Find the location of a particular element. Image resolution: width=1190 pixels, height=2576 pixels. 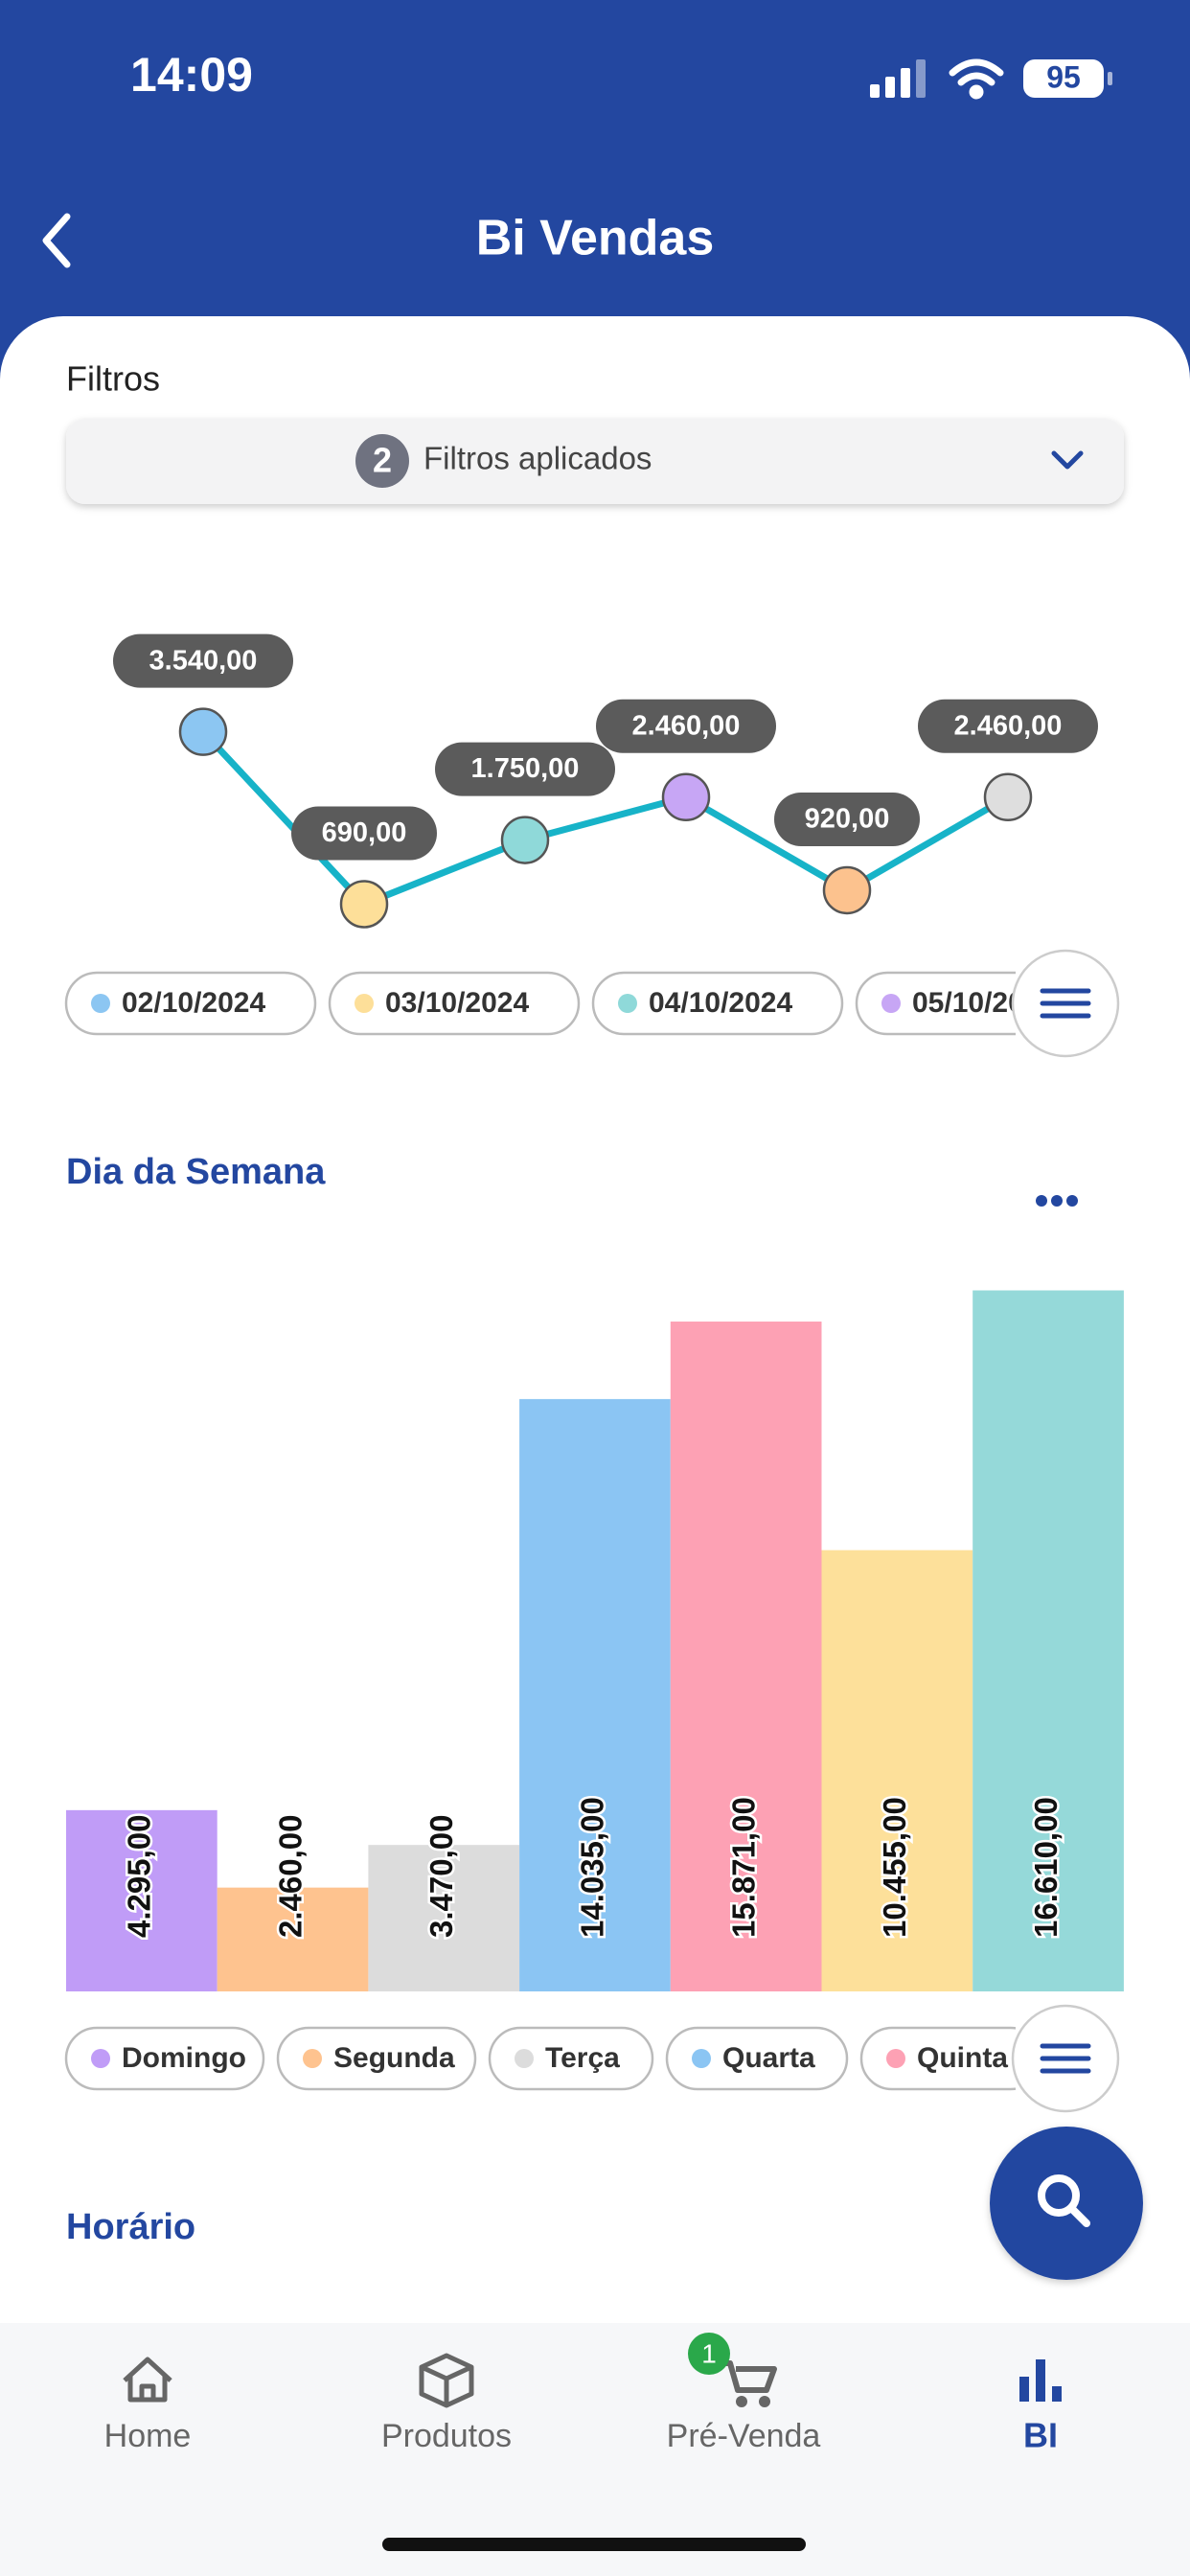

bar-value-label: 10.455,00 is located at coordinates (895, 1867).